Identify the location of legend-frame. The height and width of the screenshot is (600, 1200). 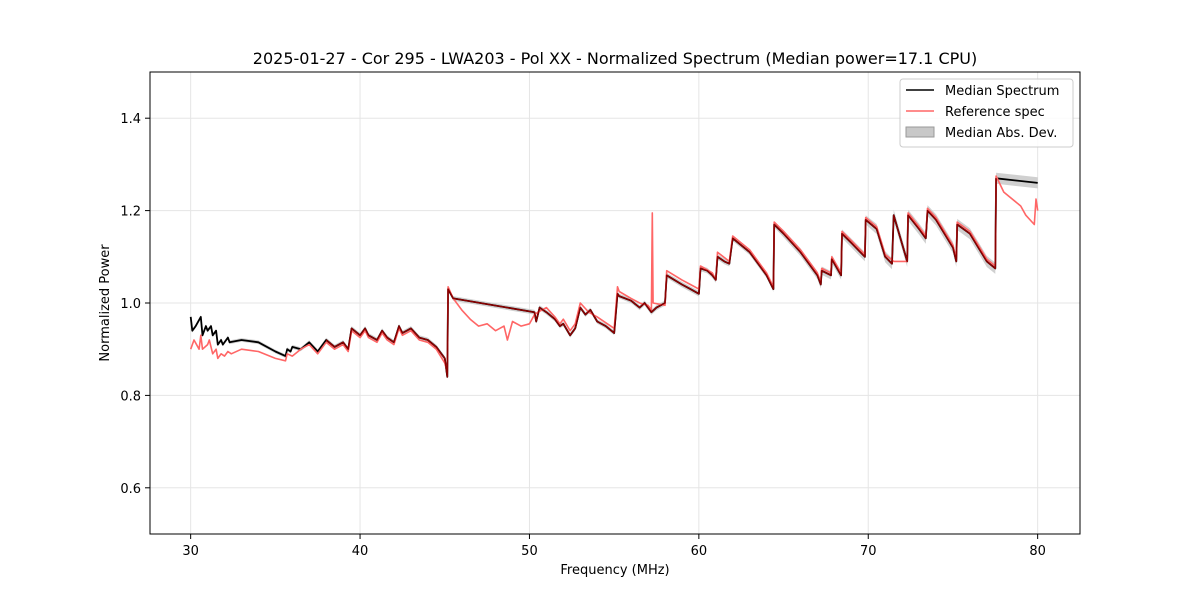
(986, 113).